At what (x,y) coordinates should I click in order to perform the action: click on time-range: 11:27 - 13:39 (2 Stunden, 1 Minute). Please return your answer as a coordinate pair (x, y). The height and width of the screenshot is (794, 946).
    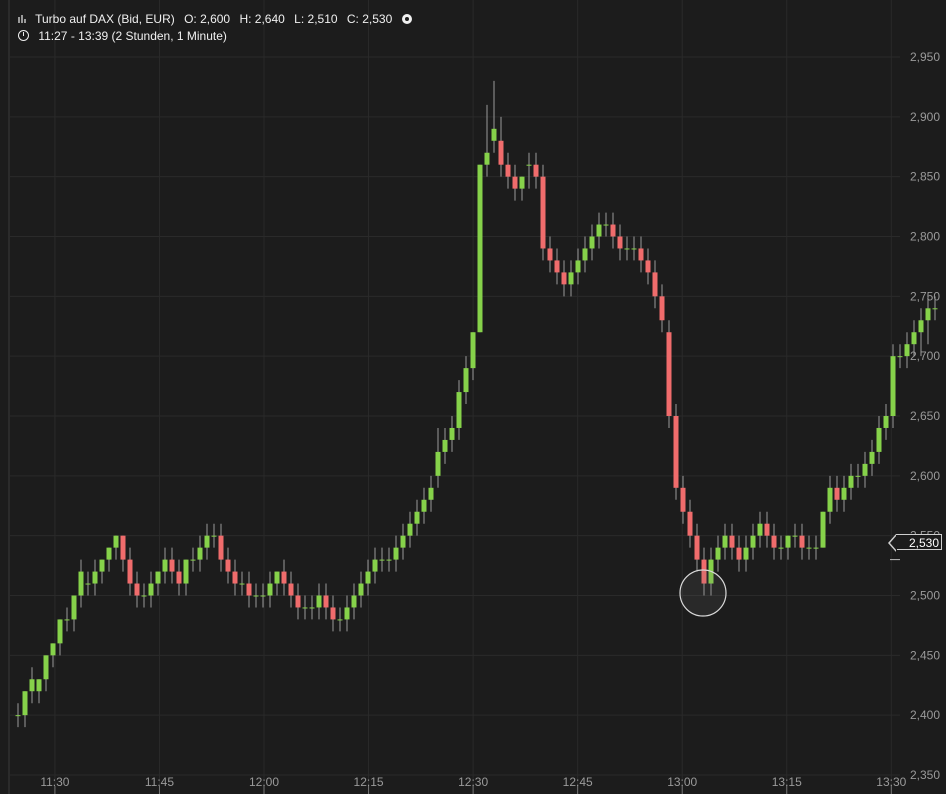
    Looking at the image, I should click on (132, 36).